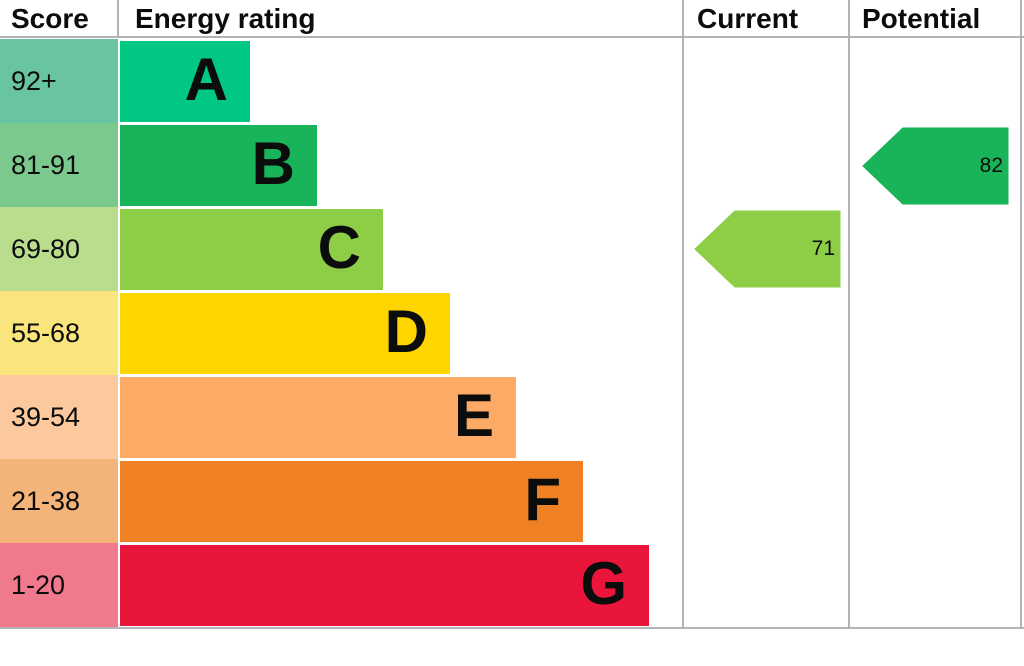  Describe the element at coordinates (406, 331) in the screenshot. I see `band-letter-d: D` at that location.